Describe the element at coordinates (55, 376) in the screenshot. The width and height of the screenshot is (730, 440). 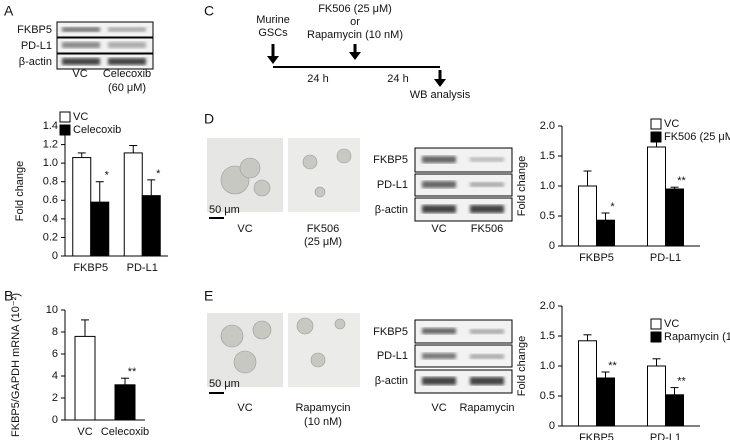
I see `y-tick-label: 4` at that location.